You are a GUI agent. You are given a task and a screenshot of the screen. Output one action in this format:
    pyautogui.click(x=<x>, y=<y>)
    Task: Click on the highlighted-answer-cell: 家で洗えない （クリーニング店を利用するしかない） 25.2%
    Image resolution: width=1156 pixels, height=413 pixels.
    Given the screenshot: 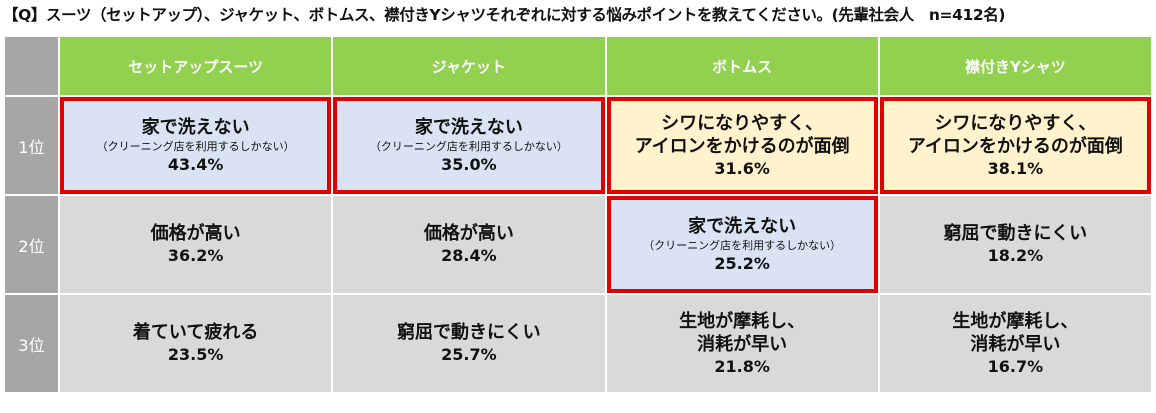 What is the action you would take?
    pyautogui.click(x=742, y=244)
    